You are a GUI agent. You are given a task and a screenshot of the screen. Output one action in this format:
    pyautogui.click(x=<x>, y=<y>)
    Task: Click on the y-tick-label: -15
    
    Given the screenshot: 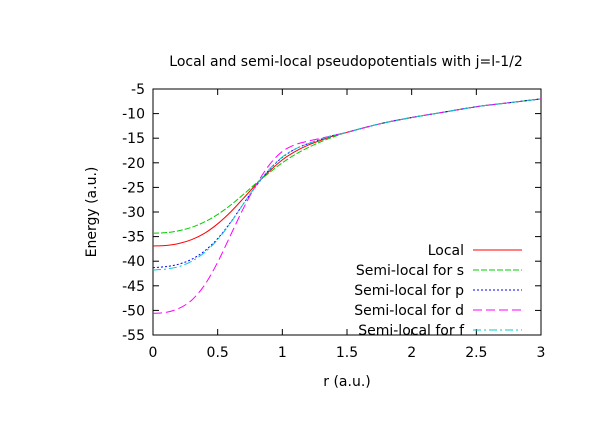 What is the action you would take?
    pyautogui.click(x=133, y=139)
    